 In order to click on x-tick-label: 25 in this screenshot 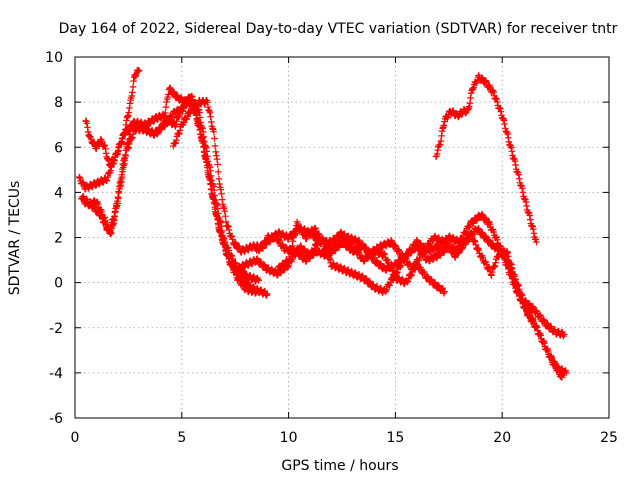, I will do `click(609, 438)`.